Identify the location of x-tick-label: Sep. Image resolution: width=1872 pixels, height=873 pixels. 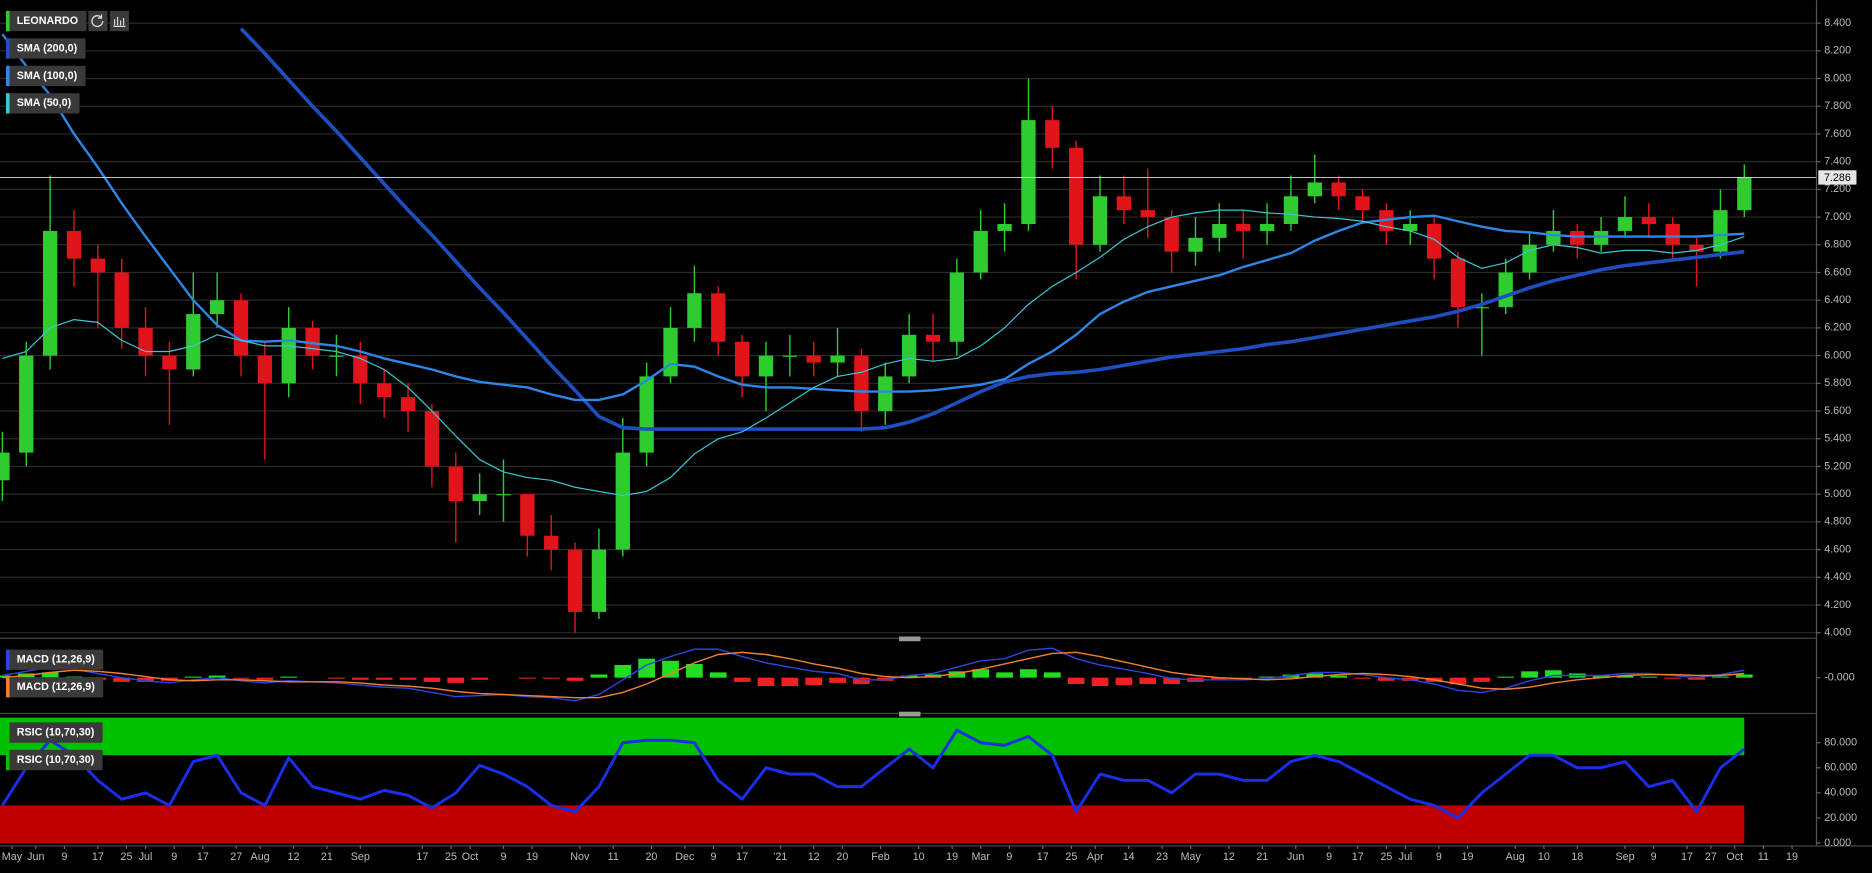
(1624, 857).